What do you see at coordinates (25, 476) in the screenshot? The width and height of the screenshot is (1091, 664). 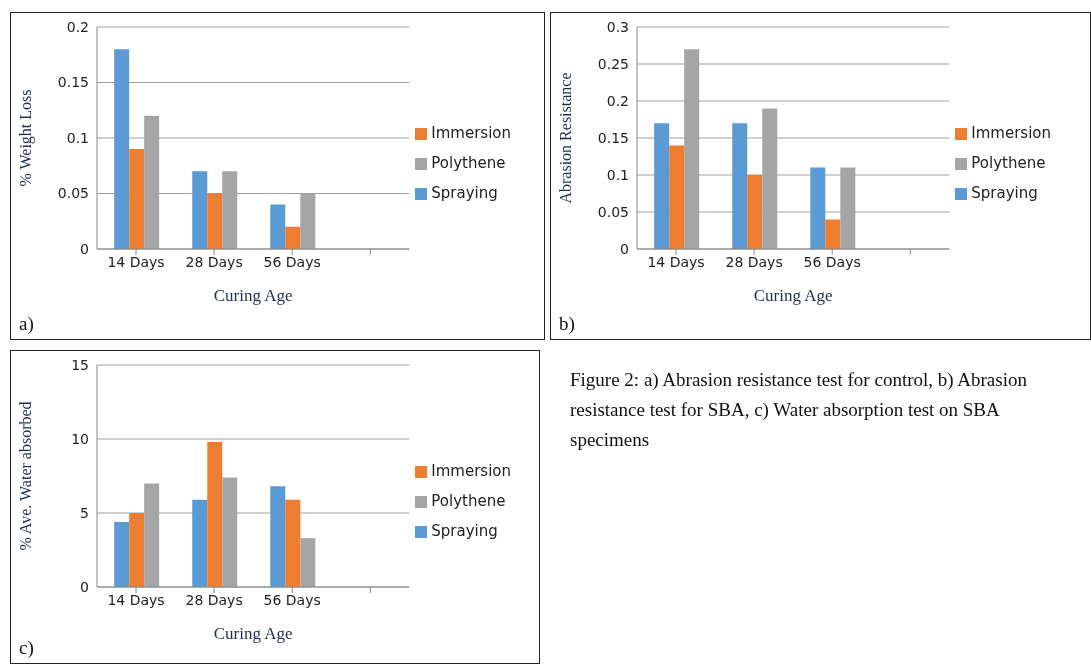 I see `y-axis-title: % Ave. Water absorbed` at bounding box center [25, 476].